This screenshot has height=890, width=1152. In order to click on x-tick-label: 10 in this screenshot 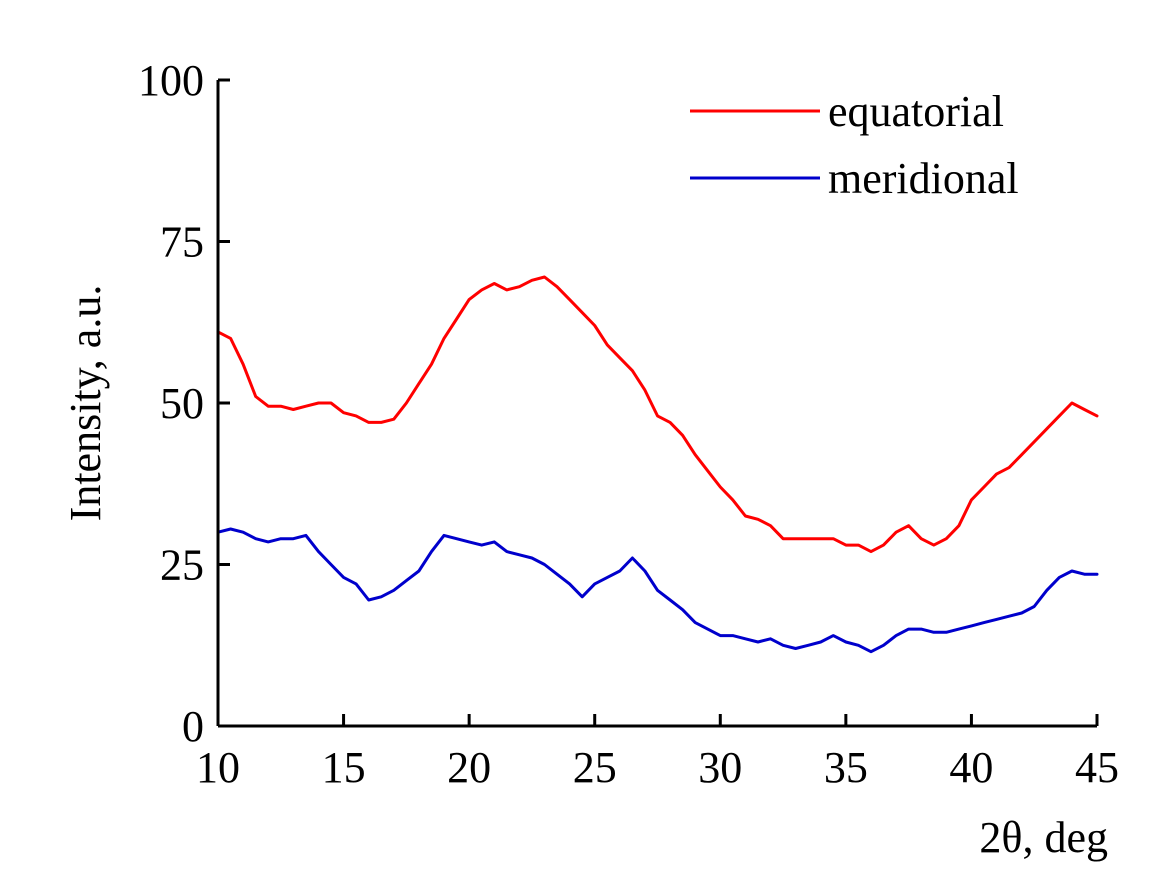, I will do `click(218, 767)`.